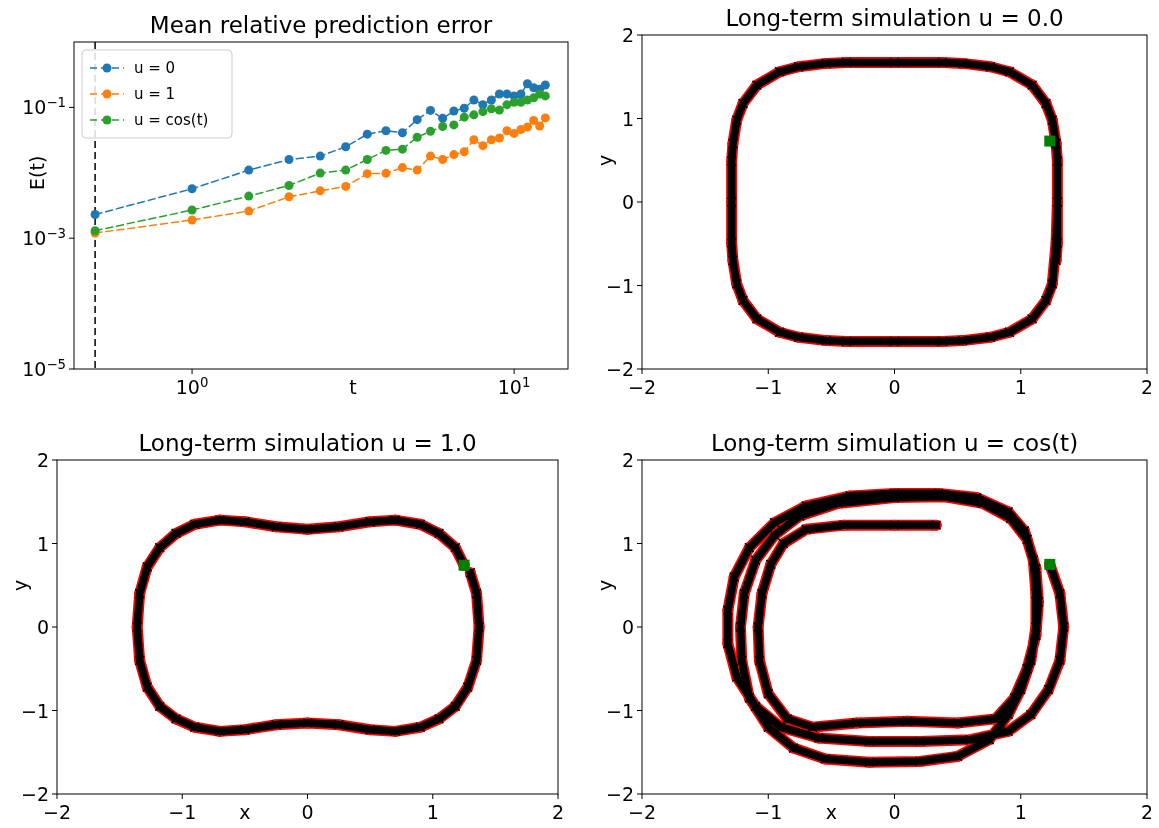  I want to click on legend-label: u = 0, so click(155, 68).